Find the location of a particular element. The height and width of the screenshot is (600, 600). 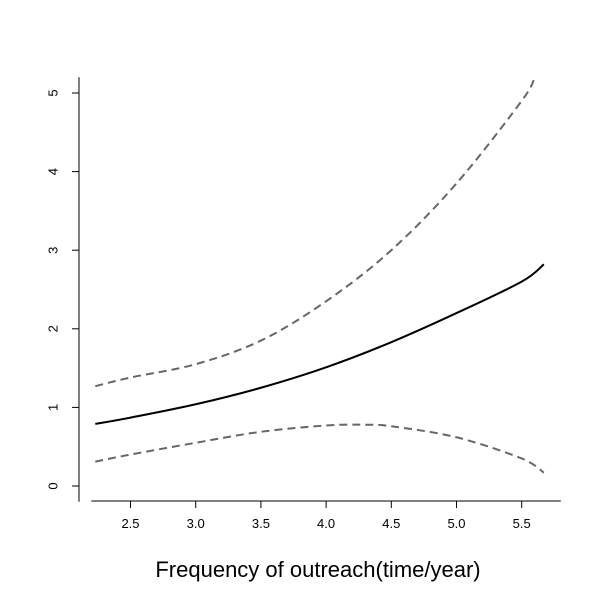

y-tick-label: 0 is located at coordinates (52, 485).